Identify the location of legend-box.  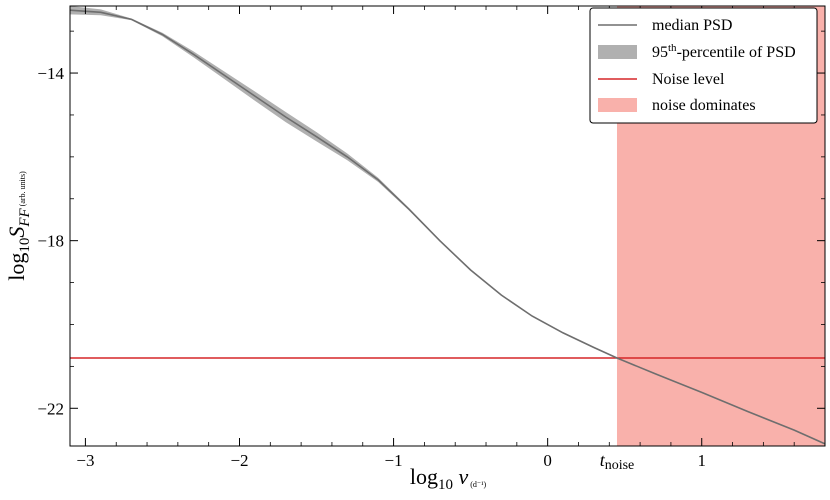
(703, 65).